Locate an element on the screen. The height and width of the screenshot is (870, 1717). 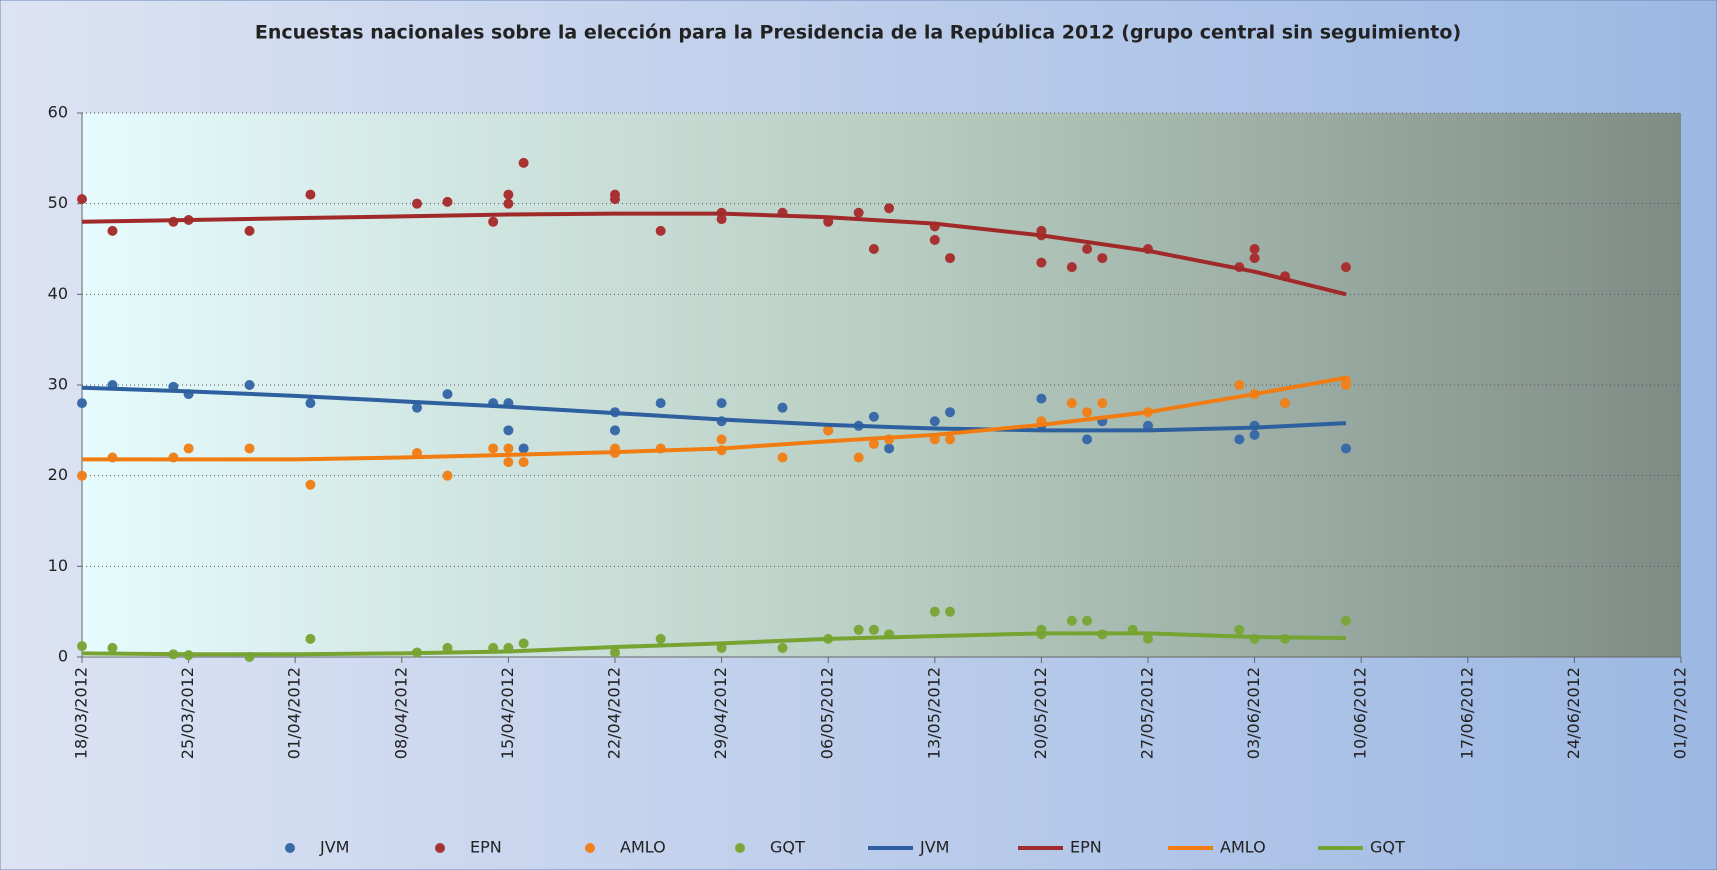
y-tick-label: 50 is located at coordinates (58, 202).